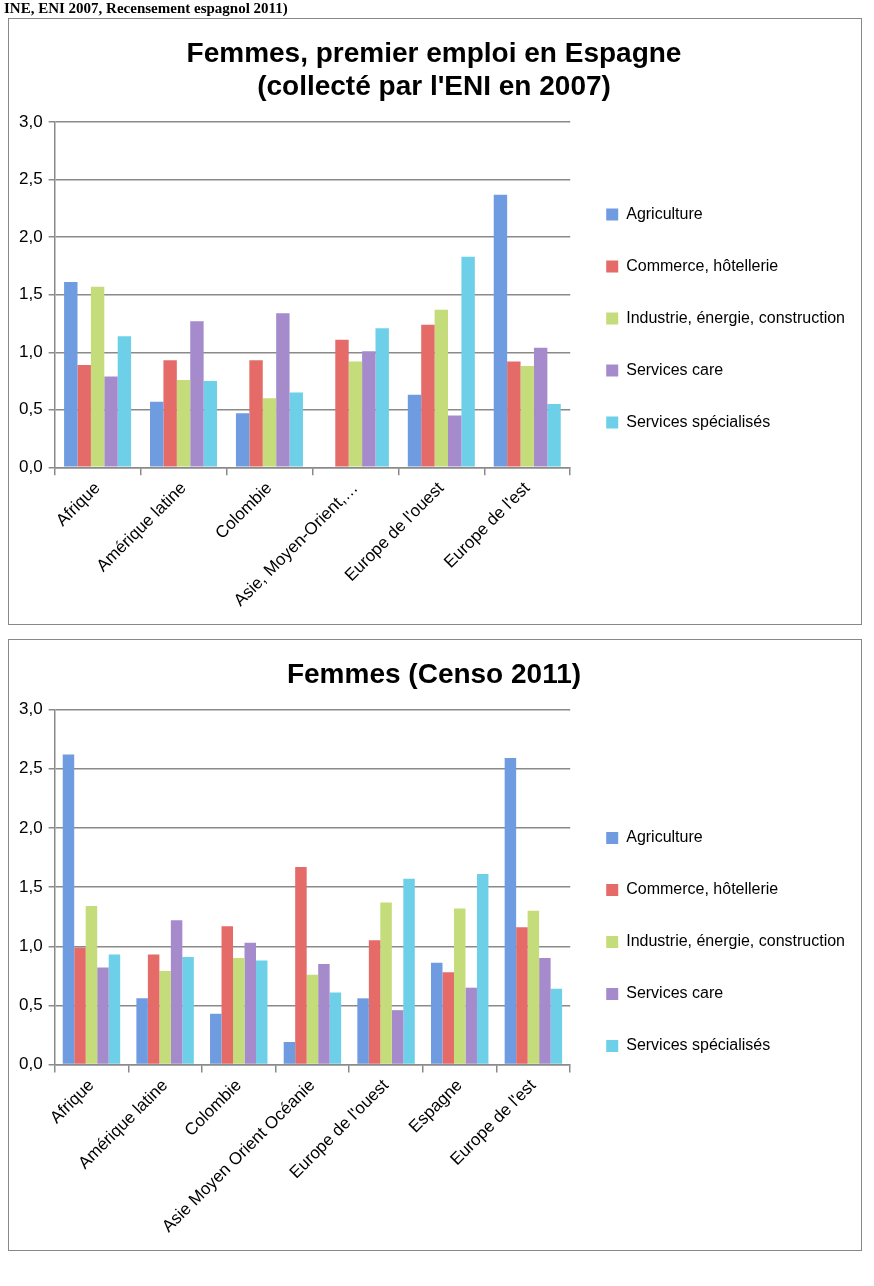 This screenshot has height=1286, width=874. What do you see at coordinates (434, 69) in the screenshot?
I see `chart-title: Femmes, premier emploi en Espagne (collecté par l'ENI en 2007)` at bounding box center [434, 69].